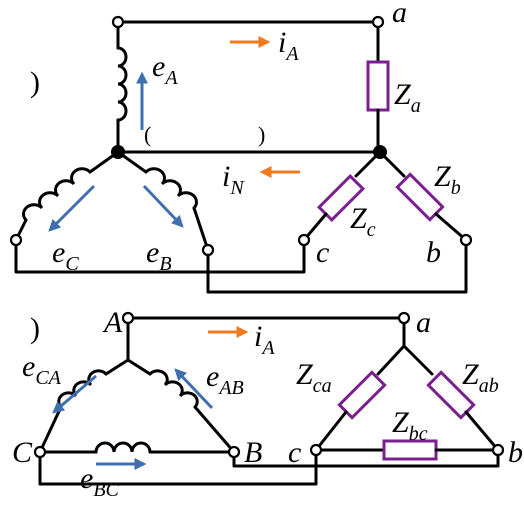 This screenshot has height=507, width=524. I want to click on source-coil-A, so click(122, 84).